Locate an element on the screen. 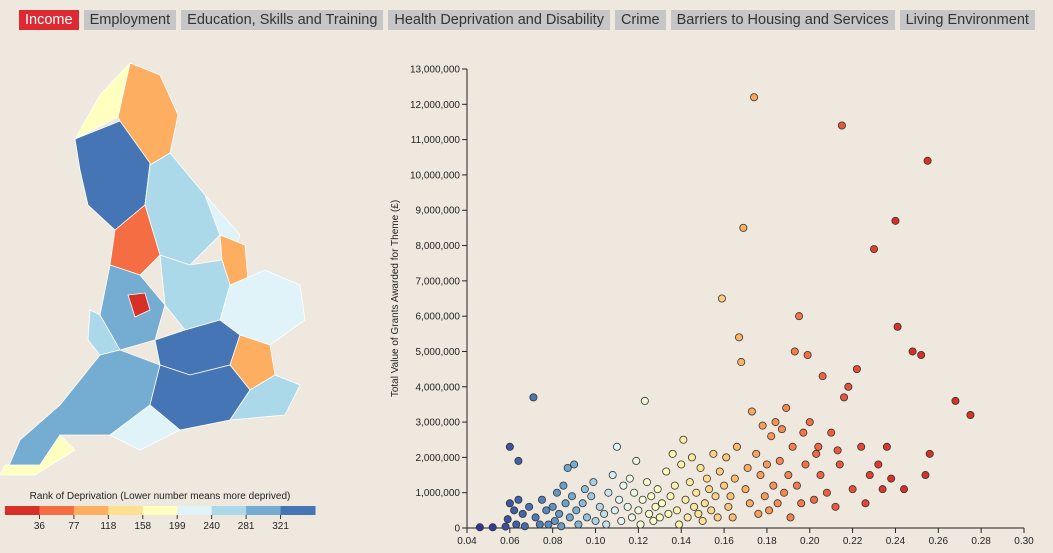 The height and width of the screenshot is (553, 1053). tab-health-deprivation-and-disability: Health Deprivation and Disability is located at coordinates (499, 20).